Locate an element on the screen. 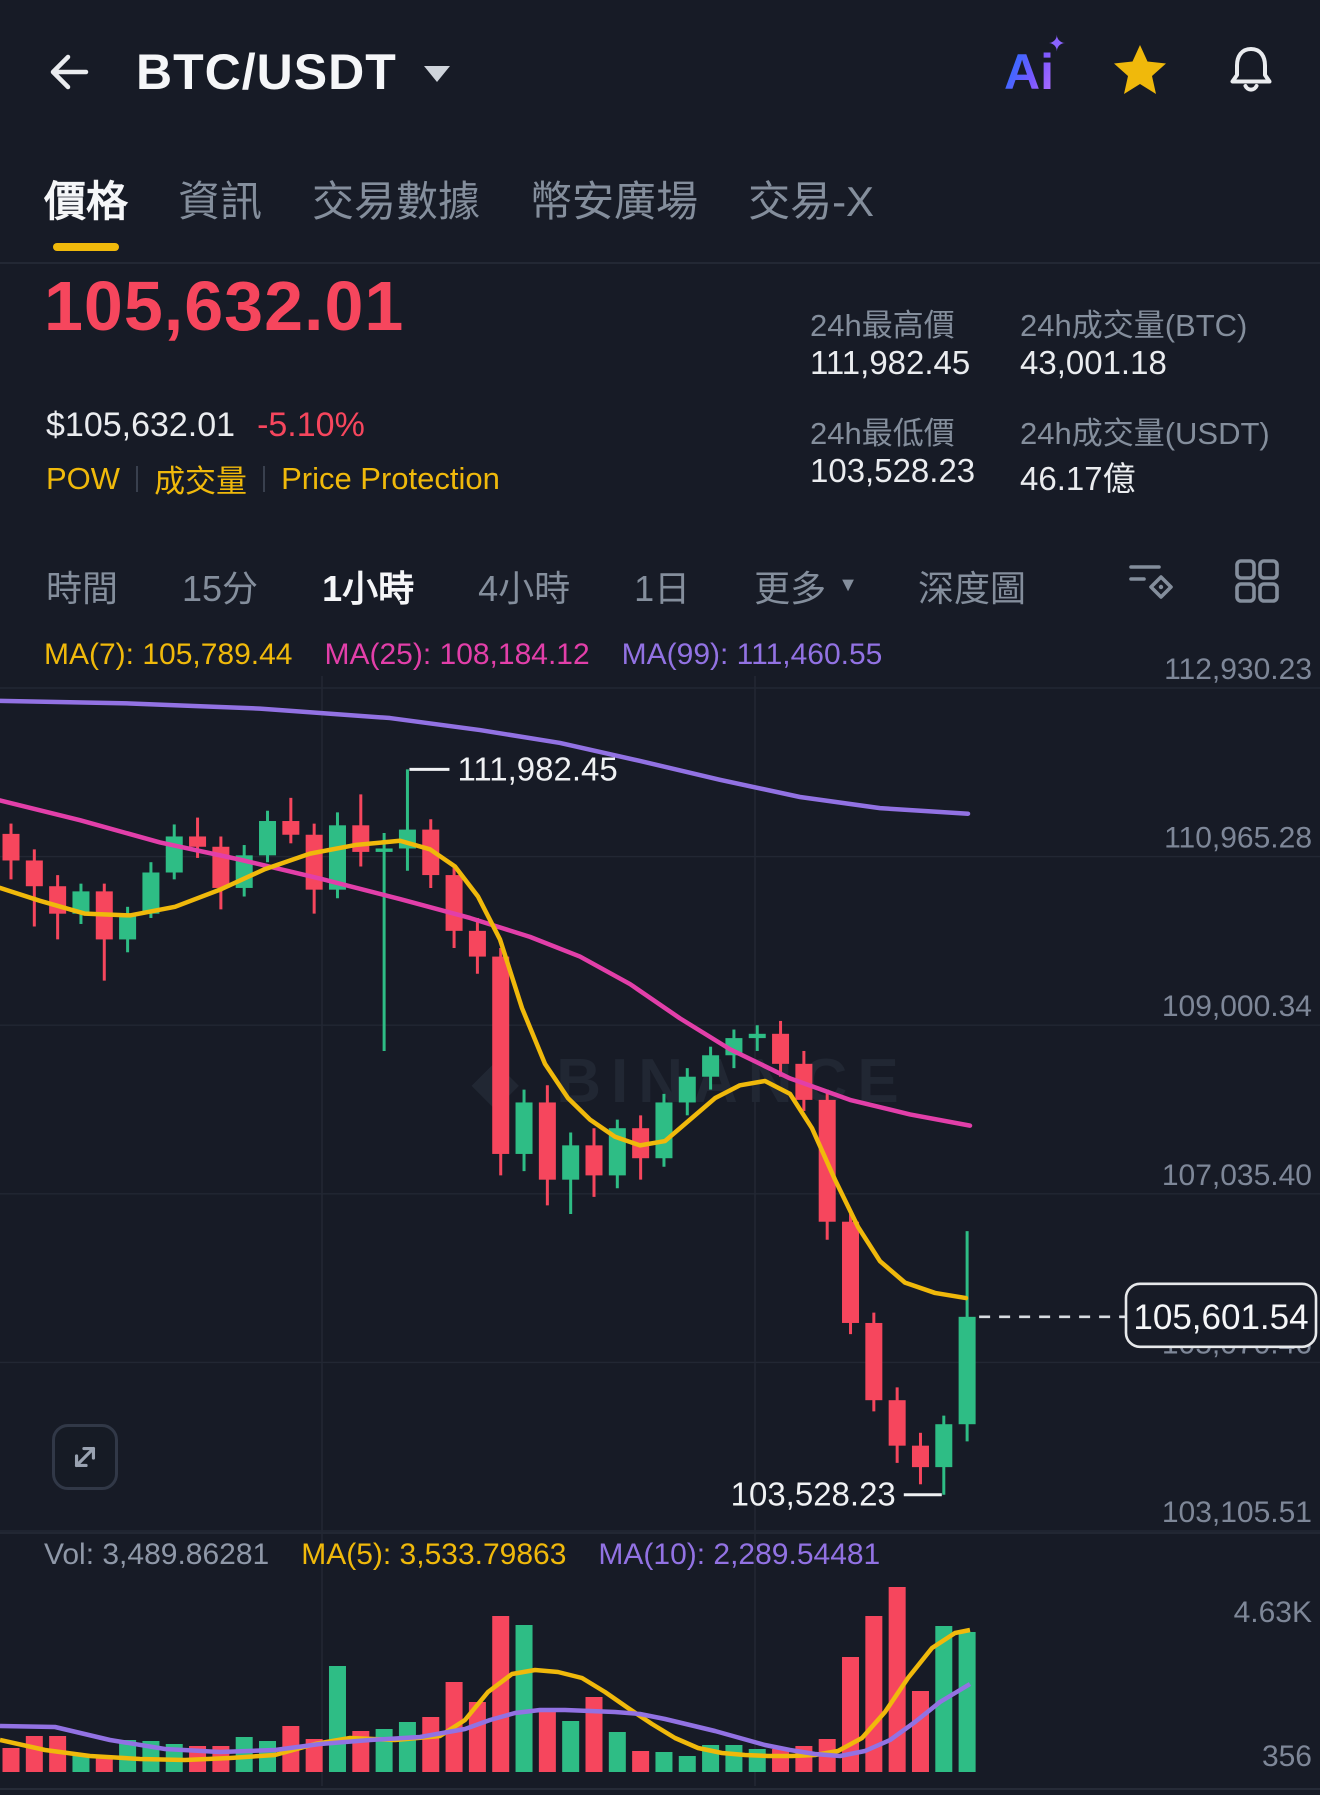 This screenshot has height=1795, width=1320. y-axis-label: 107,035.40 is located at coordinates (1237, 1175).